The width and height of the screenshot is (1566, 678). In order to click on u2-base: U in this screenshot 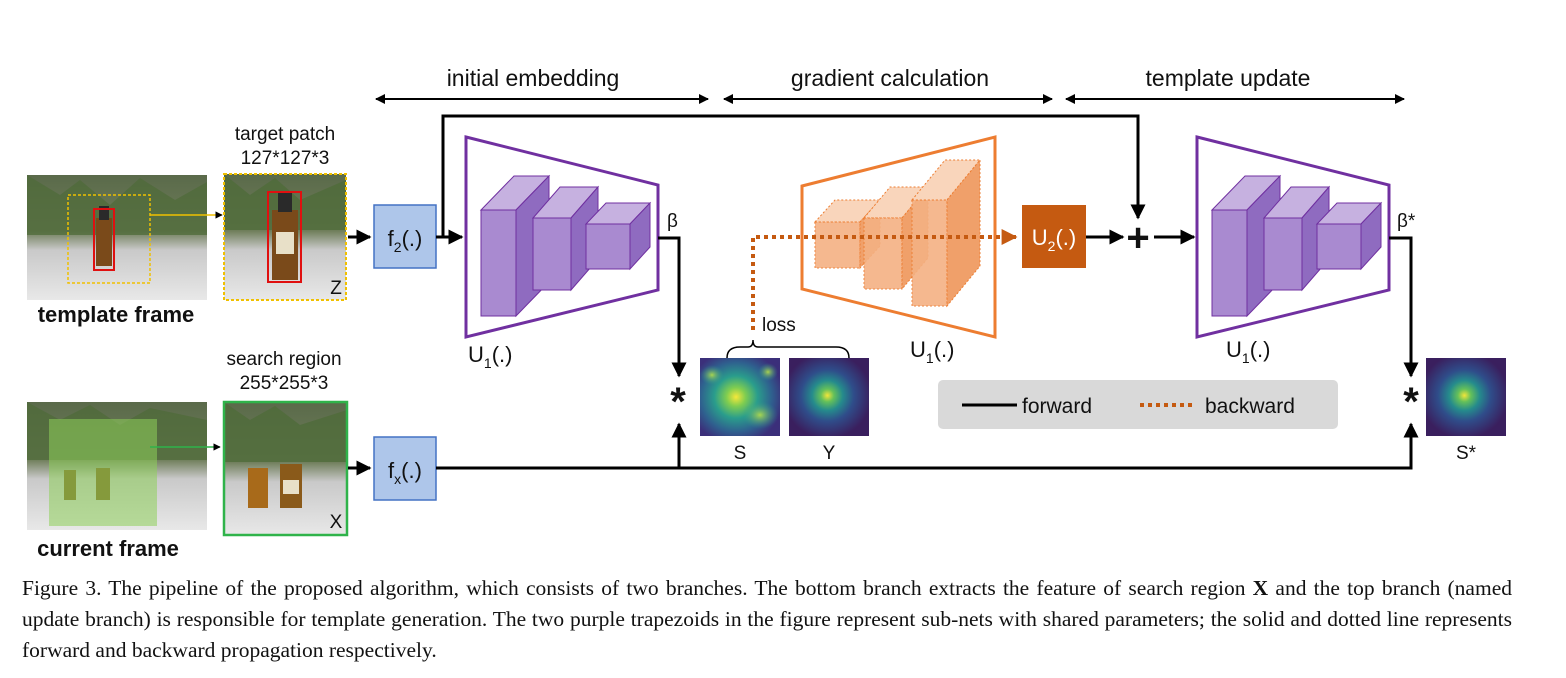, I will do `click(1040, 237)`.